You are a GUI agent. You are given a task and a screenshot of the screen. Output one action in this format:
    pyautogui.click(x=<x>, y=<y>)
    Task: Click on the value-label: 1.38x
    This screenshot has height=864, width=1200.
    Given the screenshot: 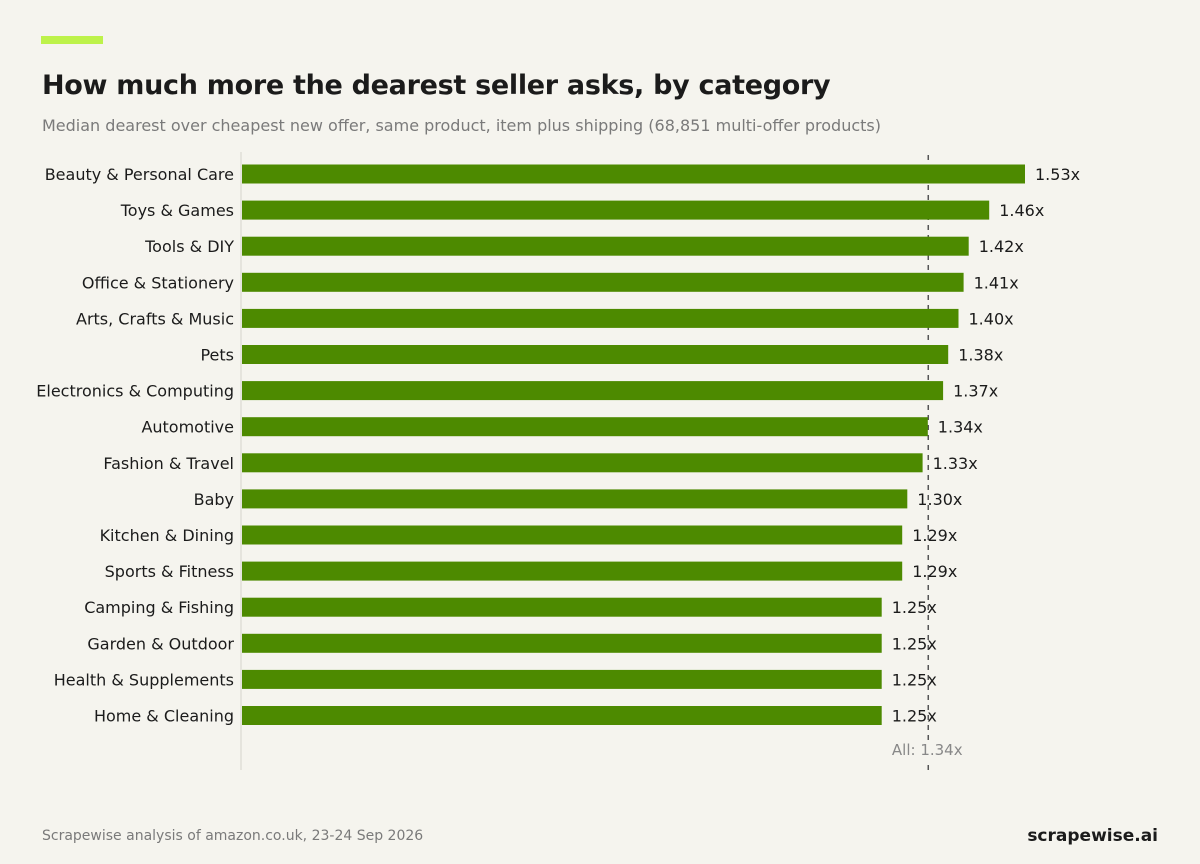 What is the action you would take?
    pyautogui.click(x=980, y=355)
    